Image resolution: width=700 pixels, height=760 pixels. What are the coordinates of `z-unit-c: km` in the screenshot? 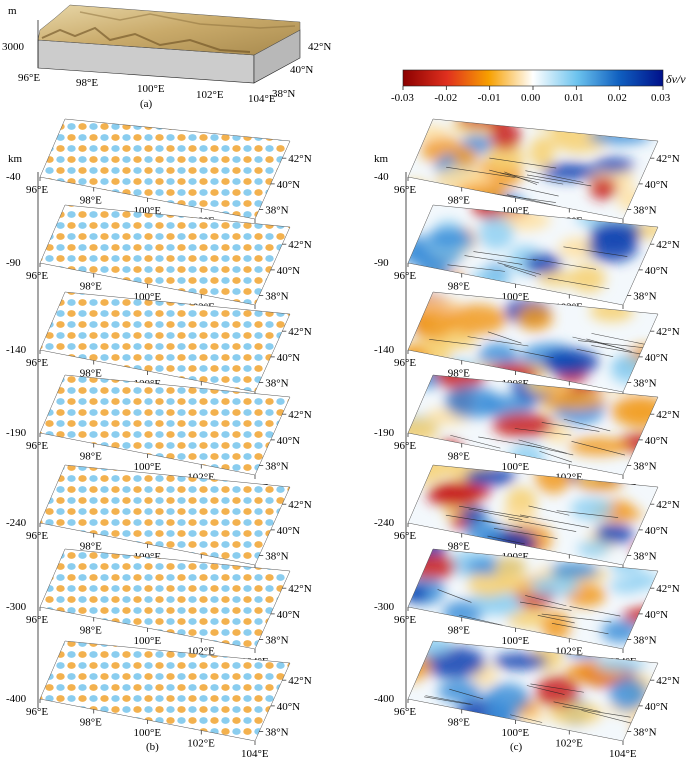 It's located at (381, 159).